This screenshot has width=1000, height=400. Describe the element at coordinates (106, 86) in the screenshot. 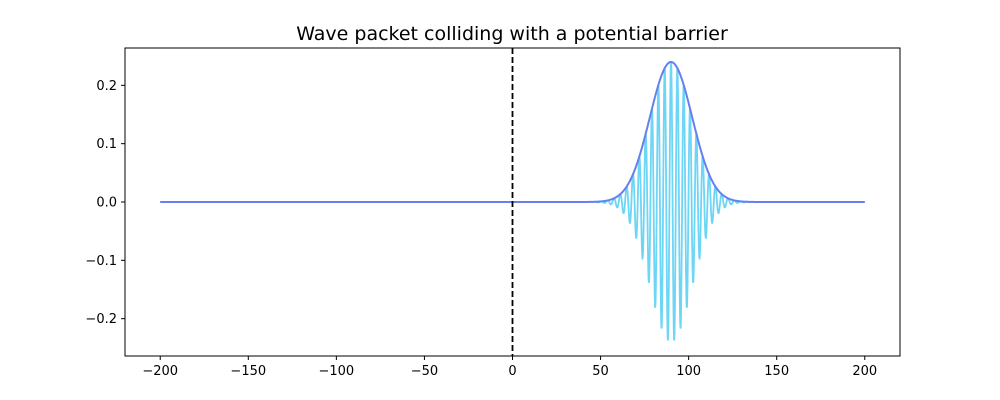

I see `y-tick-label: 0.2` at that location.